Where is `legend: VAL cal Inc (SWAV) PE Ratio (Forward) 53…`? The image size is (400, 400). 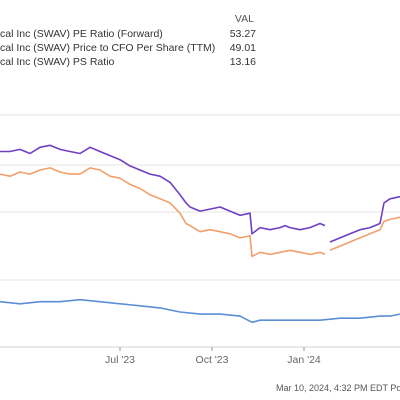 legend: VAL cal Inc (SWAV) PE Ratio (Forward) 53… is located at coordinates (128, 40).